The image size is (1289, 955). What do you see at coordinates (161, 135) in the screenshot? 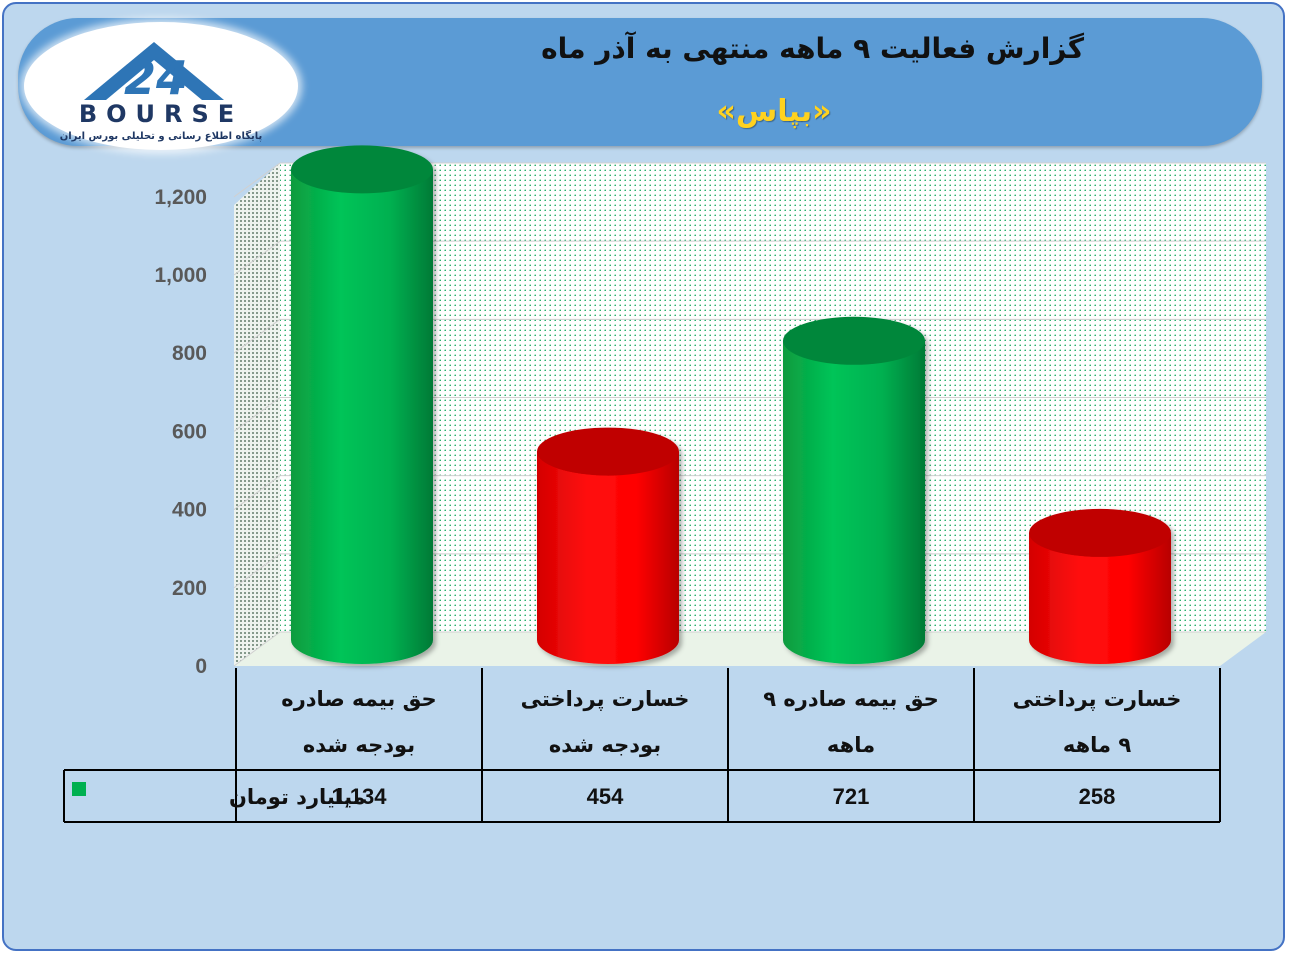
I see `logo-tagline: پایگاه اطلاع رسانی و تحلیلی بورس ایران` at bounding box center [161, 135].